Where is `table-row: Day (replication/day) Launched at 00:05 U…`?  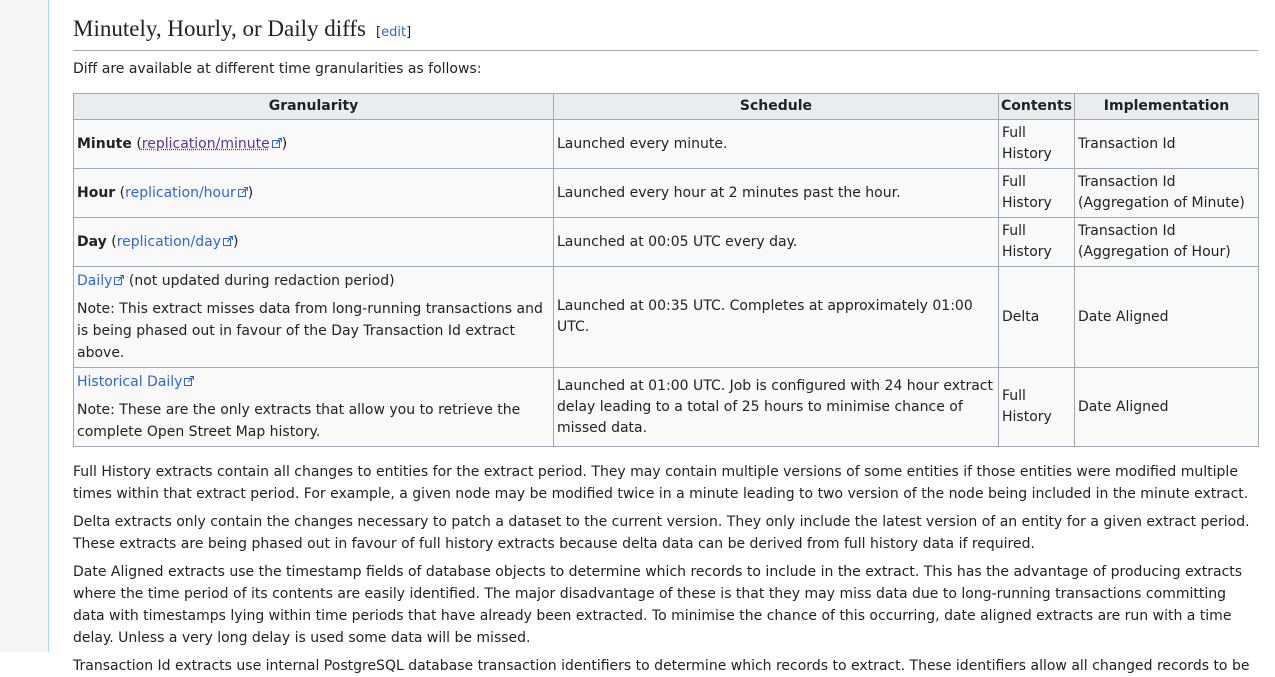 table-row: Day (replication/day) Launched at 00:05 U… is located at coordinates (666, 242).